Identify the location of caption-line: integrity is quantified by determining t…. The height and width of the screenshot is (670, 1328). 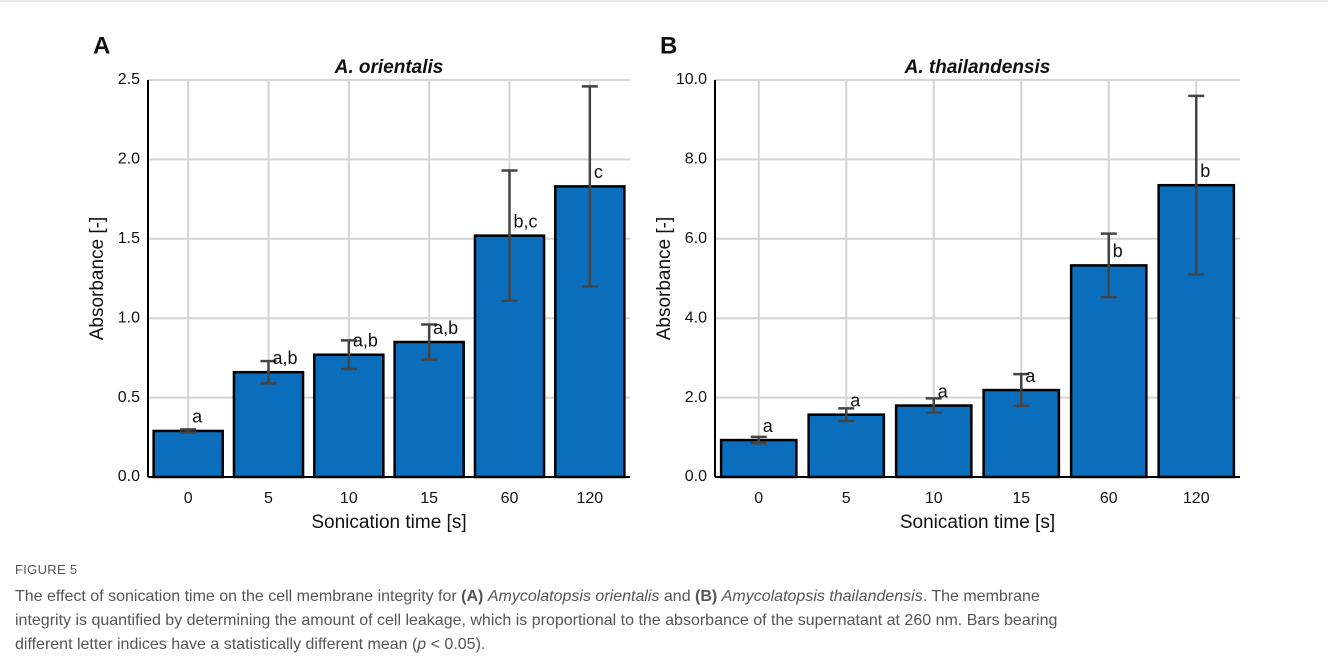
(536, 621).